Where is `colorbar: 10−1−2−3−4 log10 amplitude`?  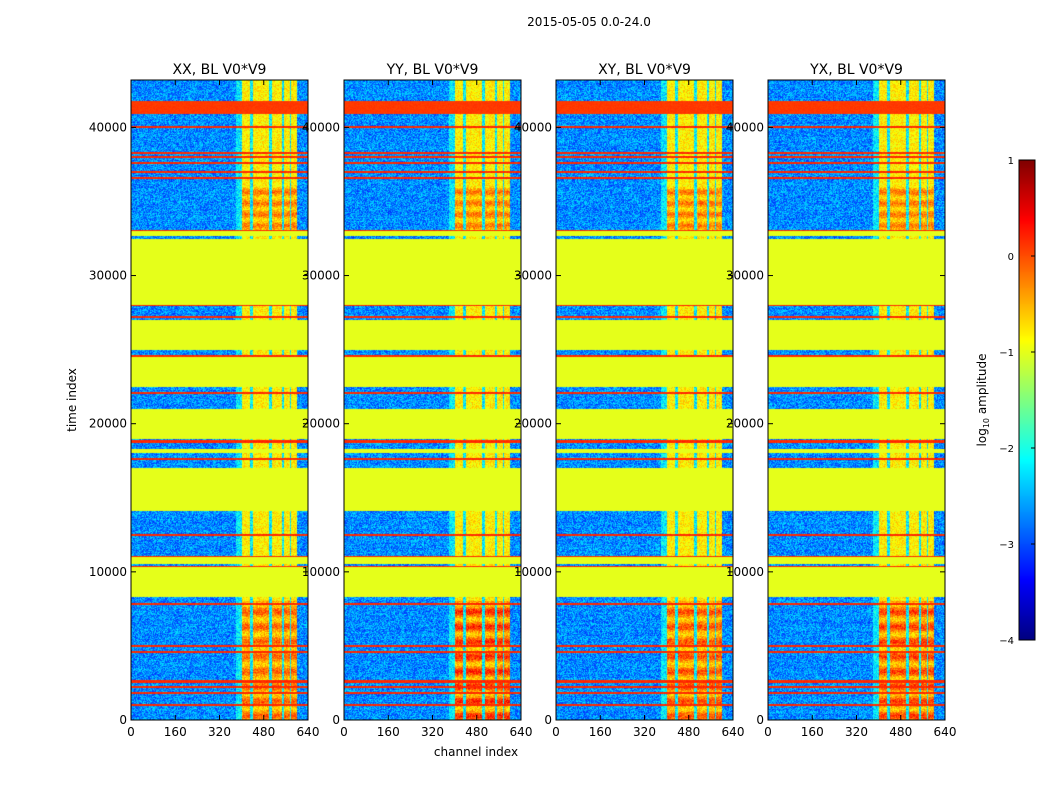
colorbar: 10−1−2−3−4 log10 amplitude is located at coordinates (1005, 401).